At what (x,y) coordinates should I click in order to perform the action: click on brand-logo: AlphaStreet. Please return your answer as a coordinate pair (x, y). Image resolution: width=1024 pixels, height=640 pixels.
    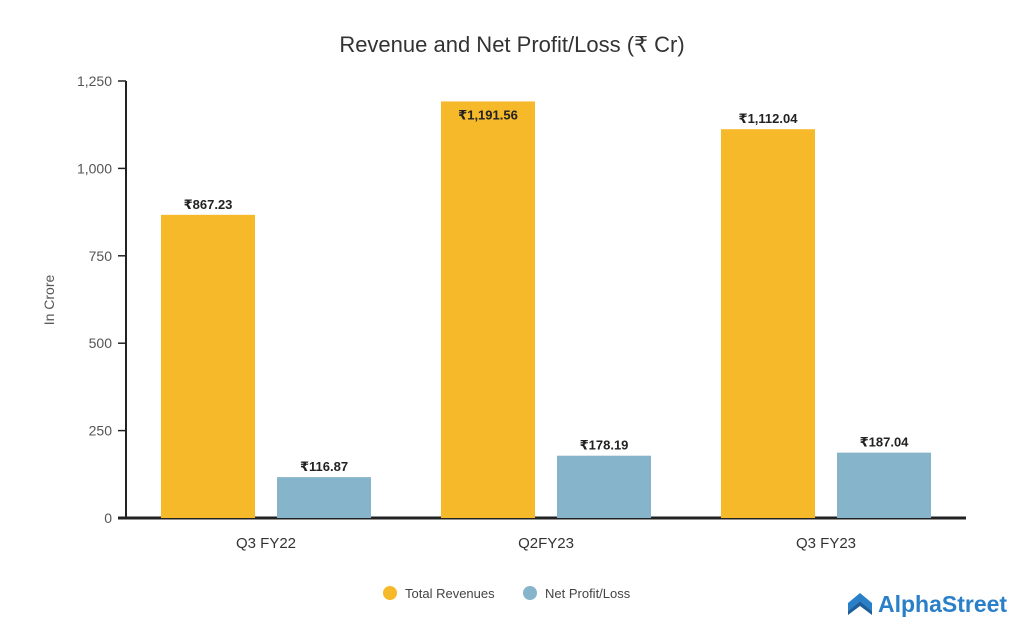
    Looking at the image, I should click on (927, 604).